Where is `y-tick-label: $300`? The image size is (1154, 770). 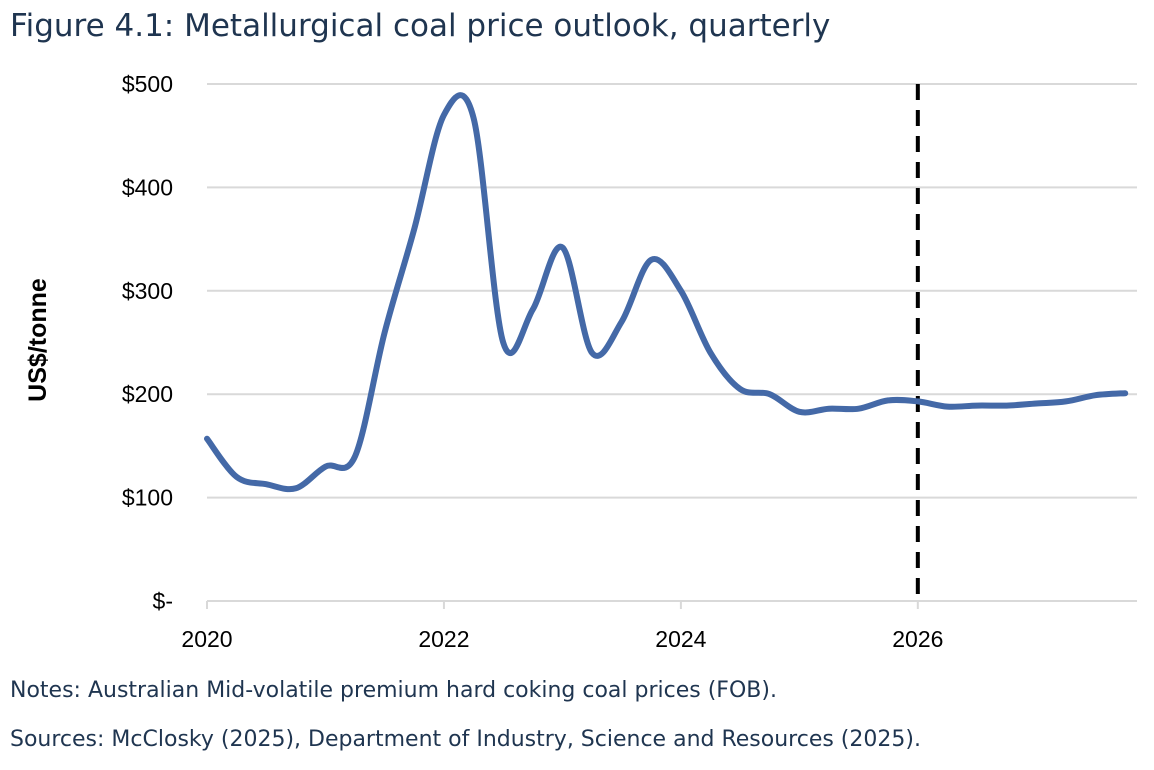
y-tick-label: $300 is located at coordinates (147, 291).